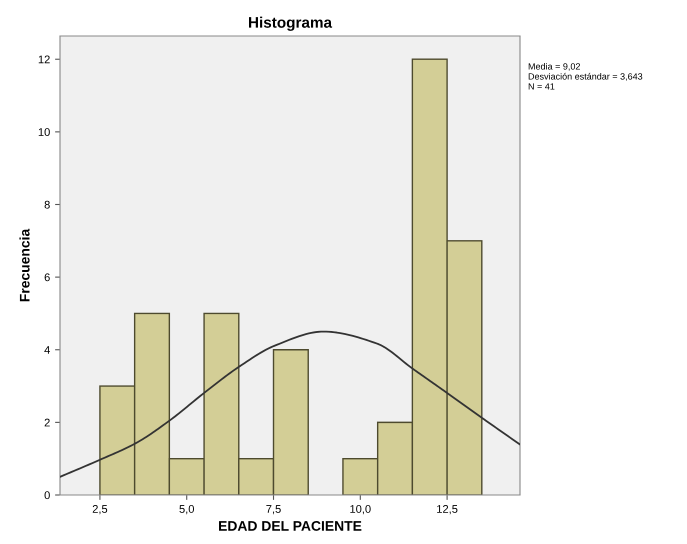 Image resolution: width=687 pixels, height=544 pixels. I want to click on x-tick-label: 2,5, so click(100, 509).